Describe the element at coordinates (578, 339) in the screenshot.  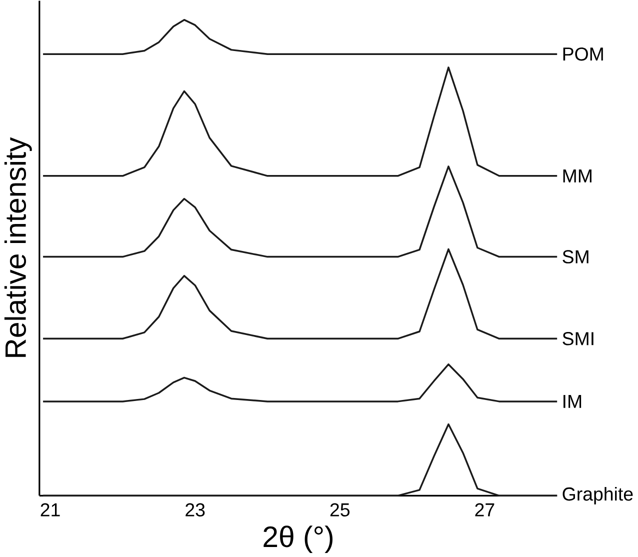
I see `series-label: SMI` at that location.